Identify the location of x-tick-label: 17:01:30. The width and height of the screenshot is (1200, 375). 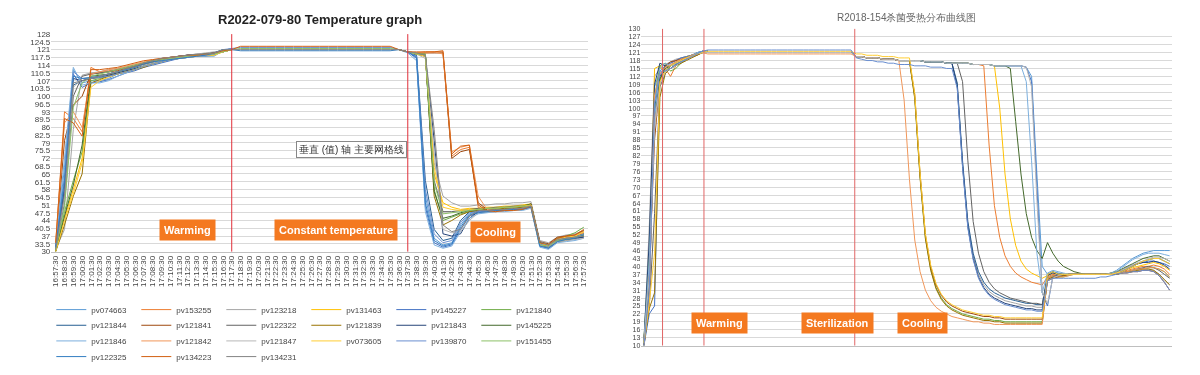
(91, 271).